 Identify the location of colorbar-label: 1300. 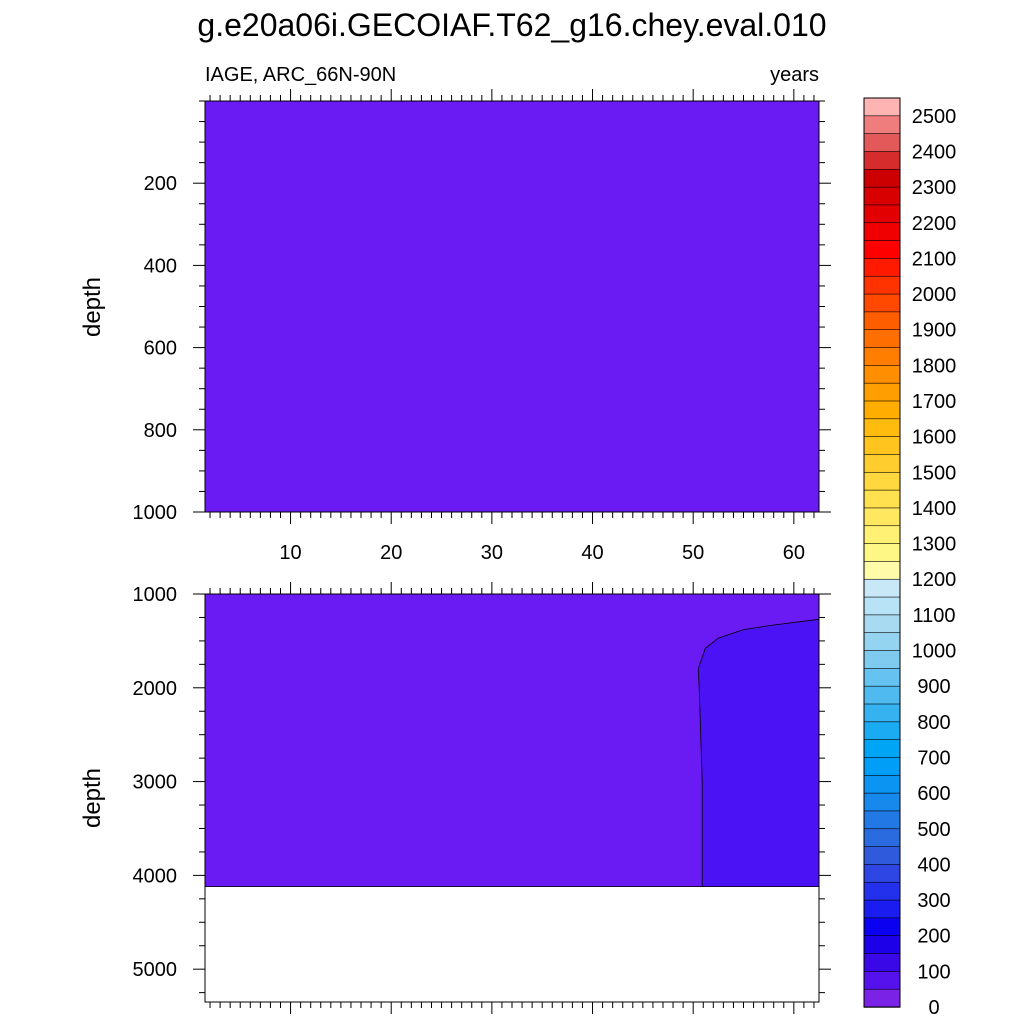
(934, 545).